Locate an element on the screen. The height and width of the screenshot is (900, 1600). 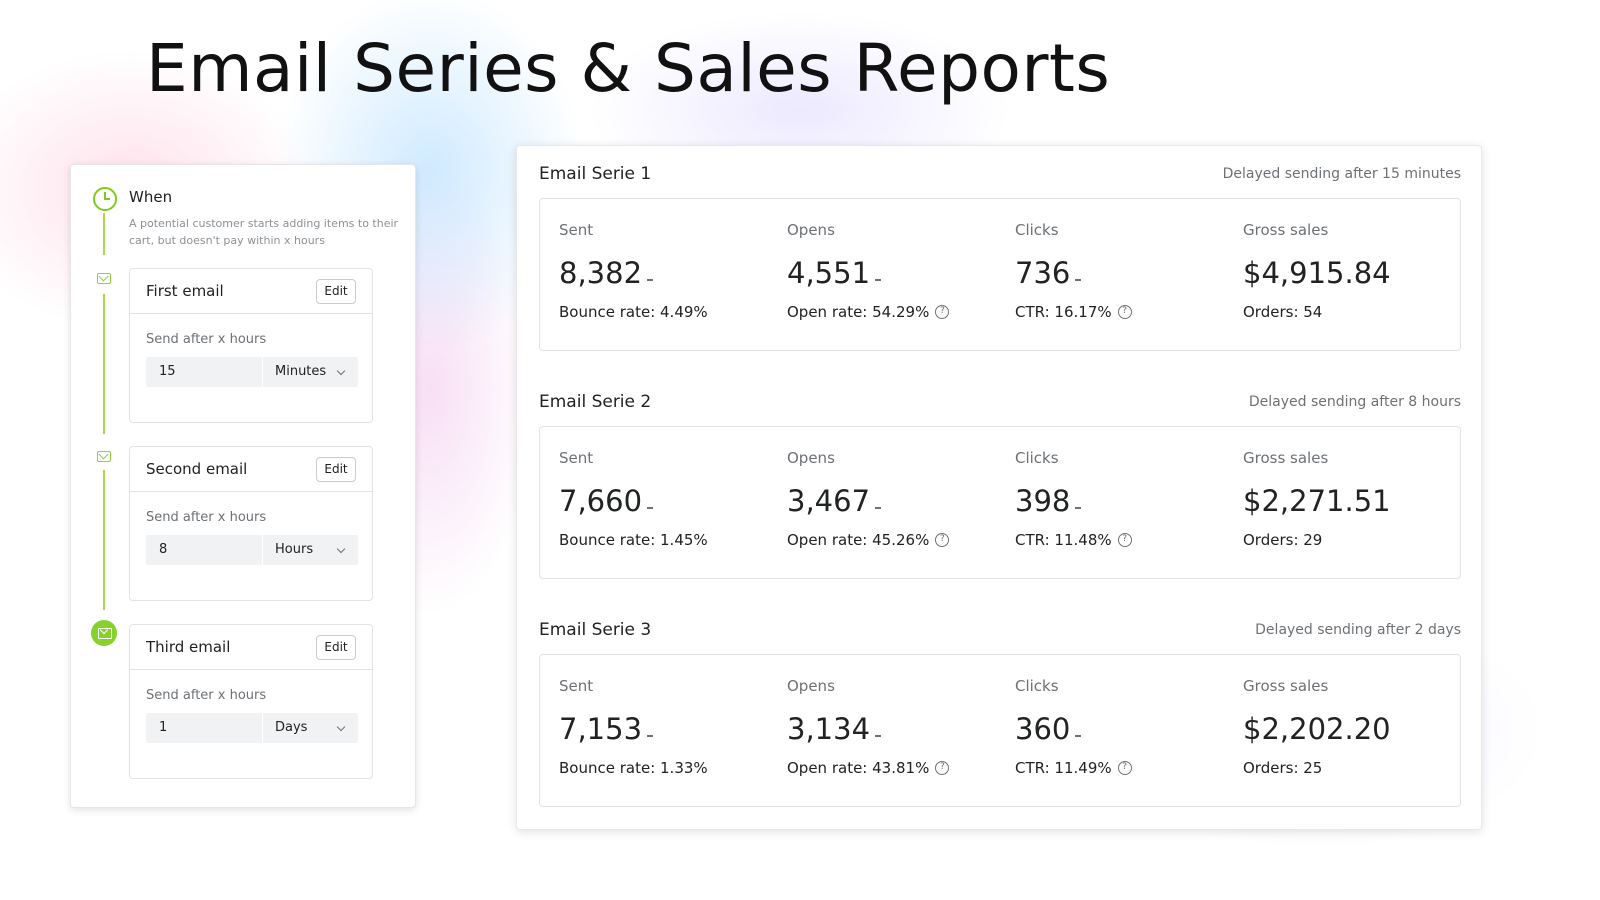
delay-field: 1 Days is located at coordinates (252, 728).